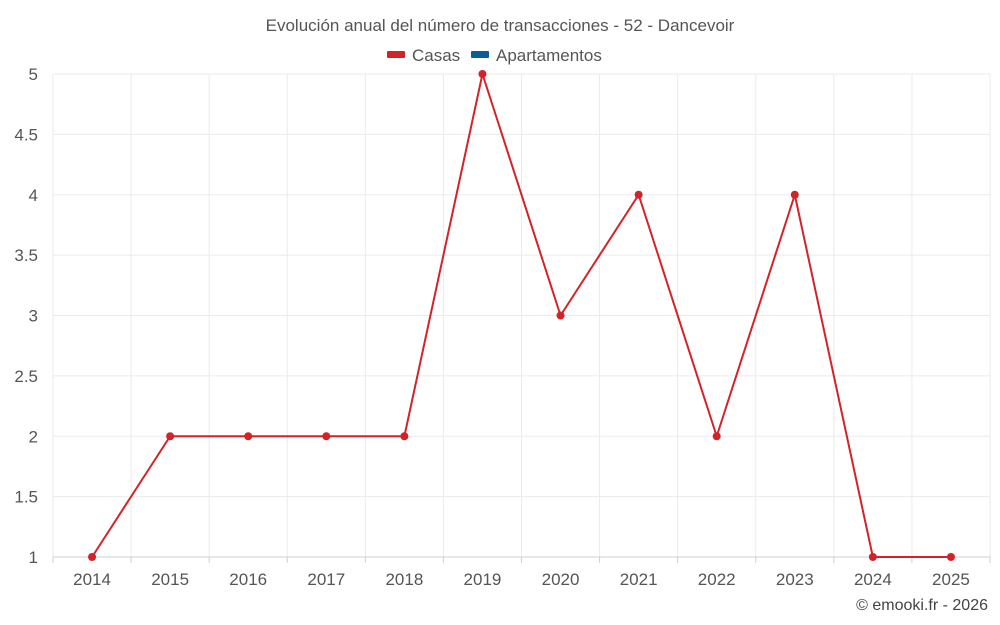 The width and height of the screenshot is (1000, 625). I want to click on y-tick-label: 5, so click(33, 74).